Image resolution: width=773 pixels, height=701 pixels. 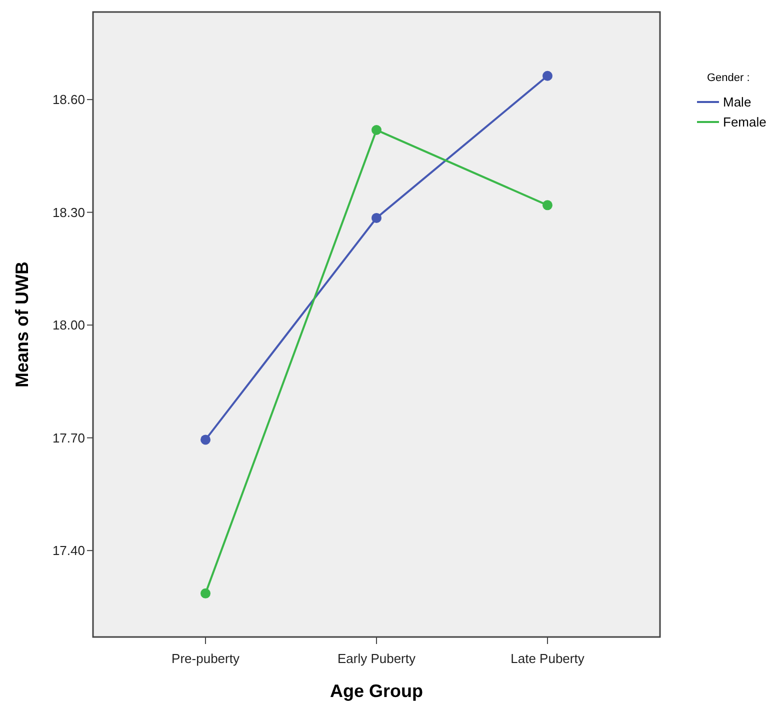 What do you see at coordinates (68, 325) in the screenshot?
I see `y-tick-label: 18.00` at bounding box center [68, 325].